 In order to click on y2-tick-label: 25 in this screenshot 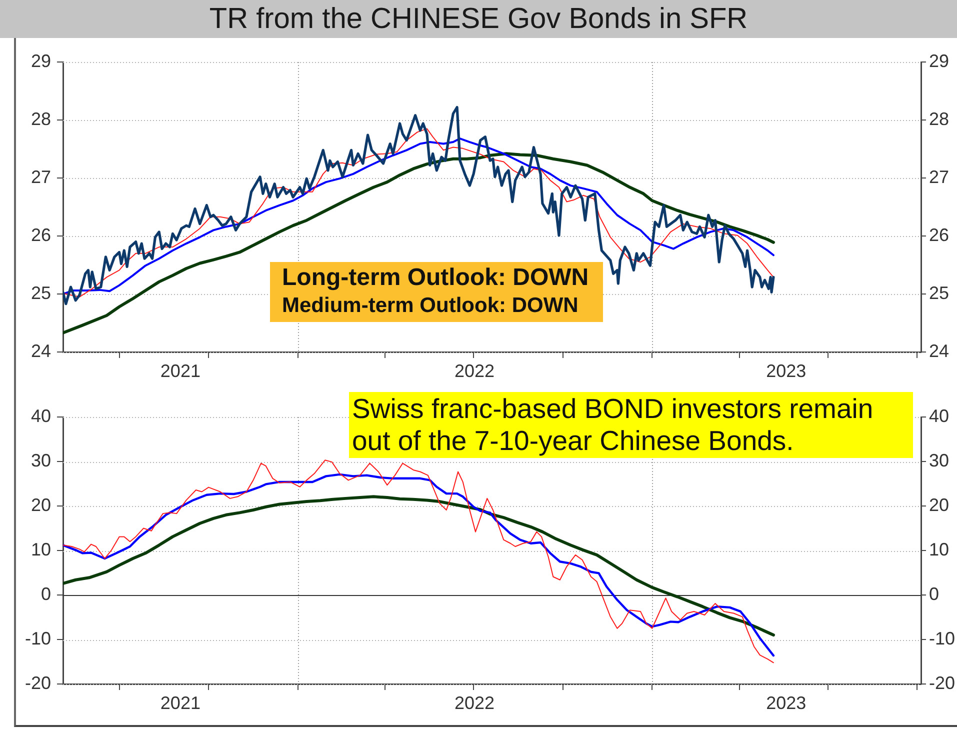, I will do `click(939, 292)`.